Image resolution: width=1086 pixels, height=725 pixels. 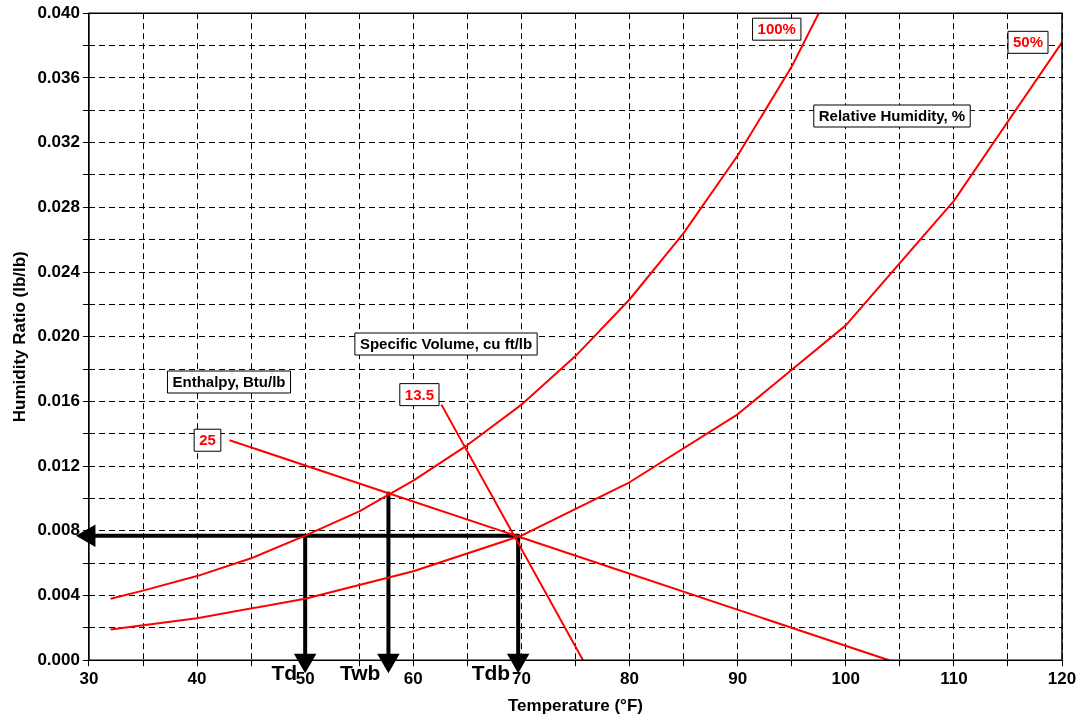 I want to click on annotation: Tdb, so click(x=491, y=673).